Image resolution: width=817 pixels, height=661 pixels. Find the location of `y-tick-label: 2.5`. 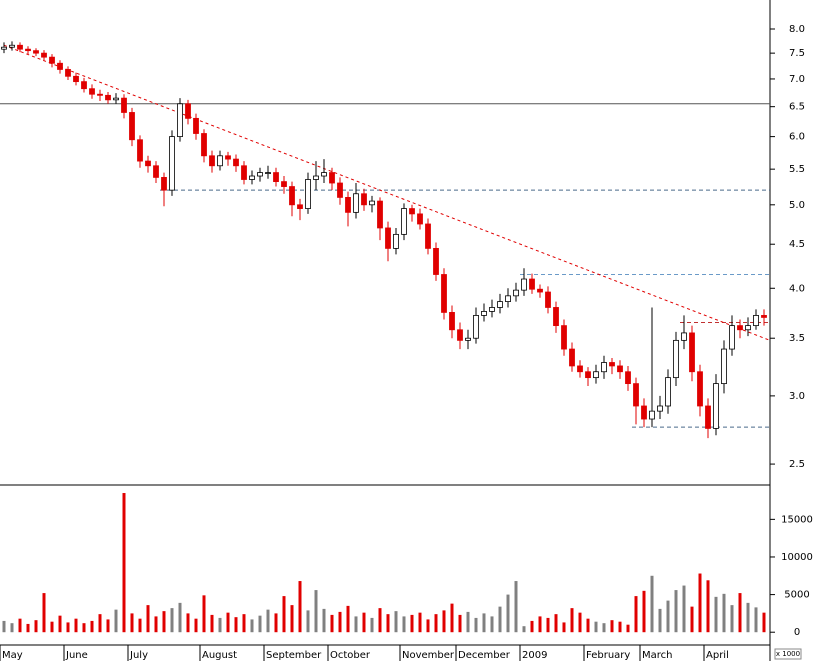

y-tick-label: 2.5 is located at coordinates (797, 464).